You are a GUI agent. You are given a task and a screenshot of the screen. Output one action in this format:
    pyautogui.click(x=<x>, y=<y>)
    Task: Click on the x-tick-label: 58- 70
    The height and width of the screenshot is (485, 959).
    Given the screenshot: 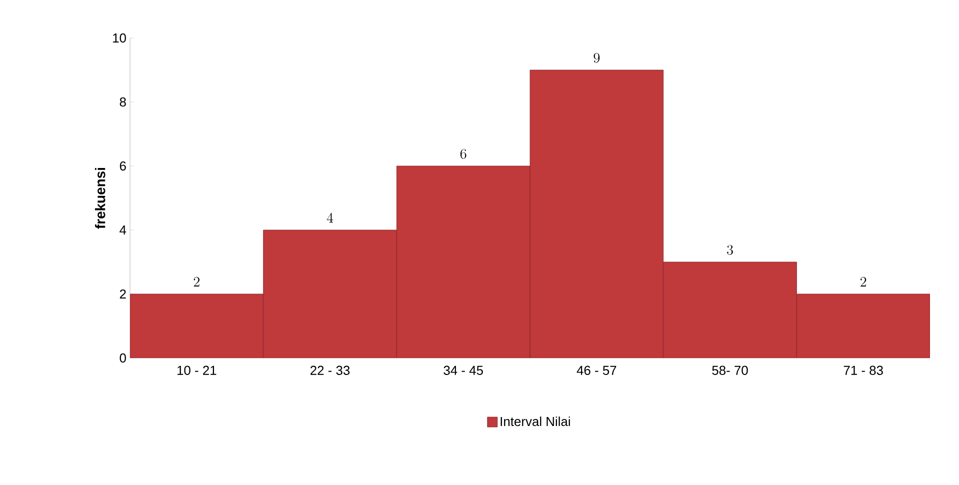 What is the action you would take?
    pyautogui.click(x=730, y=370)
    